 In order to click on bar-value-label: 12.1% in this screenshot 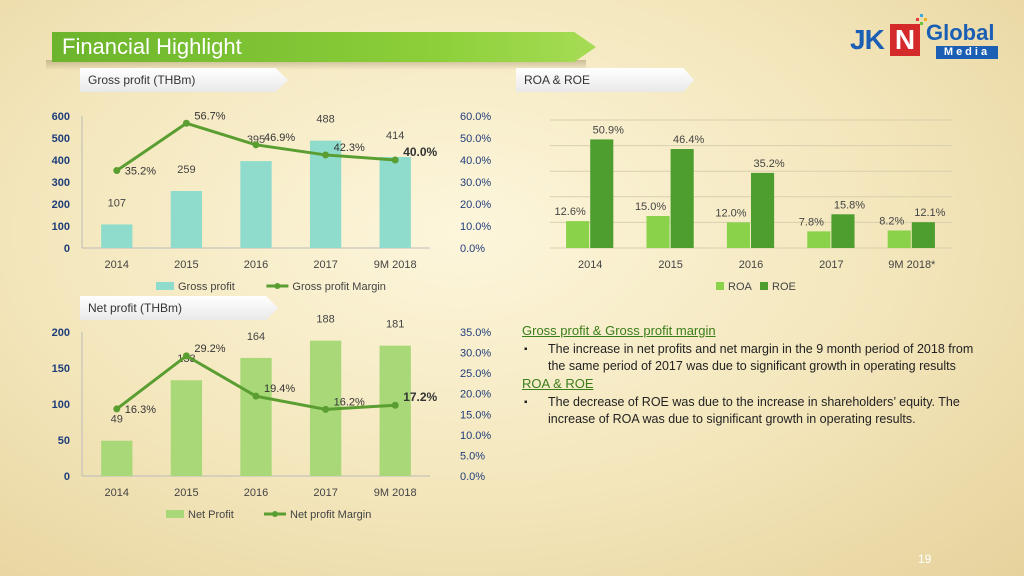, I will do `click(929, 213)`.